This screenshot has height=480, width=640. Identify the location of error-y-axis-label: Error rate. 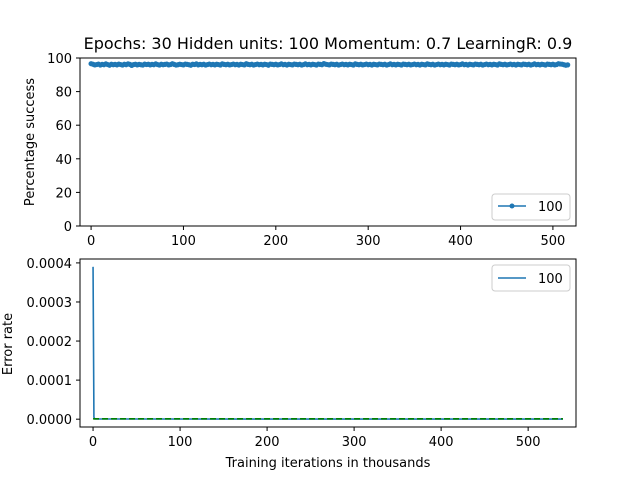
(8, 344).